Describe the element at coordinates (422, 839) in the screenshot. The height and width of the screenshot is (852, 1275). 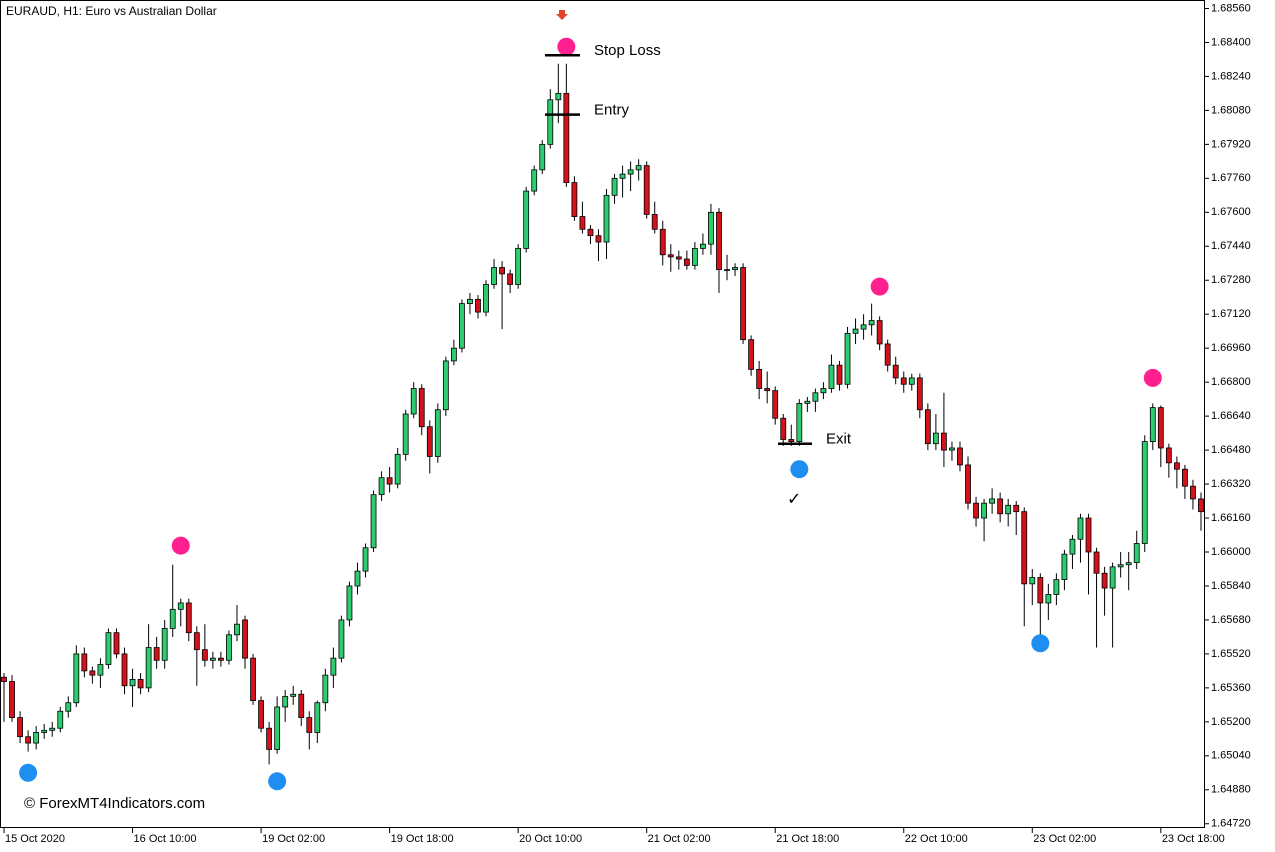
I see `x-tick-label: 19 Oct 18:00` at that location.